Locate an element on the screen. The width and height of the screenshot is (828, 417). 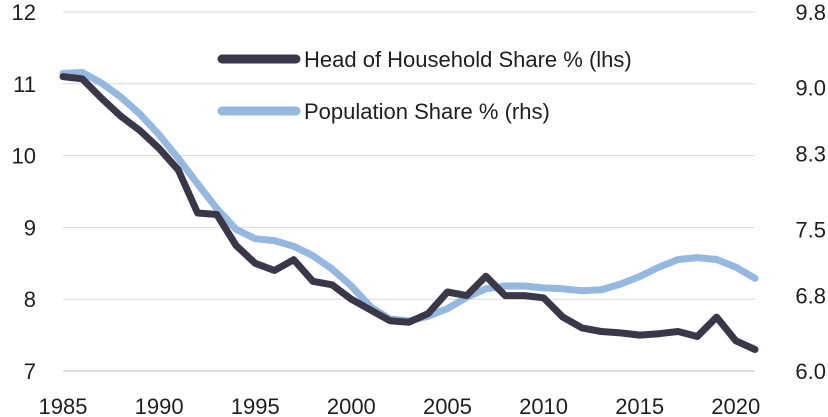
x-tick-label: 2000 is located at coordinates (351, 405).